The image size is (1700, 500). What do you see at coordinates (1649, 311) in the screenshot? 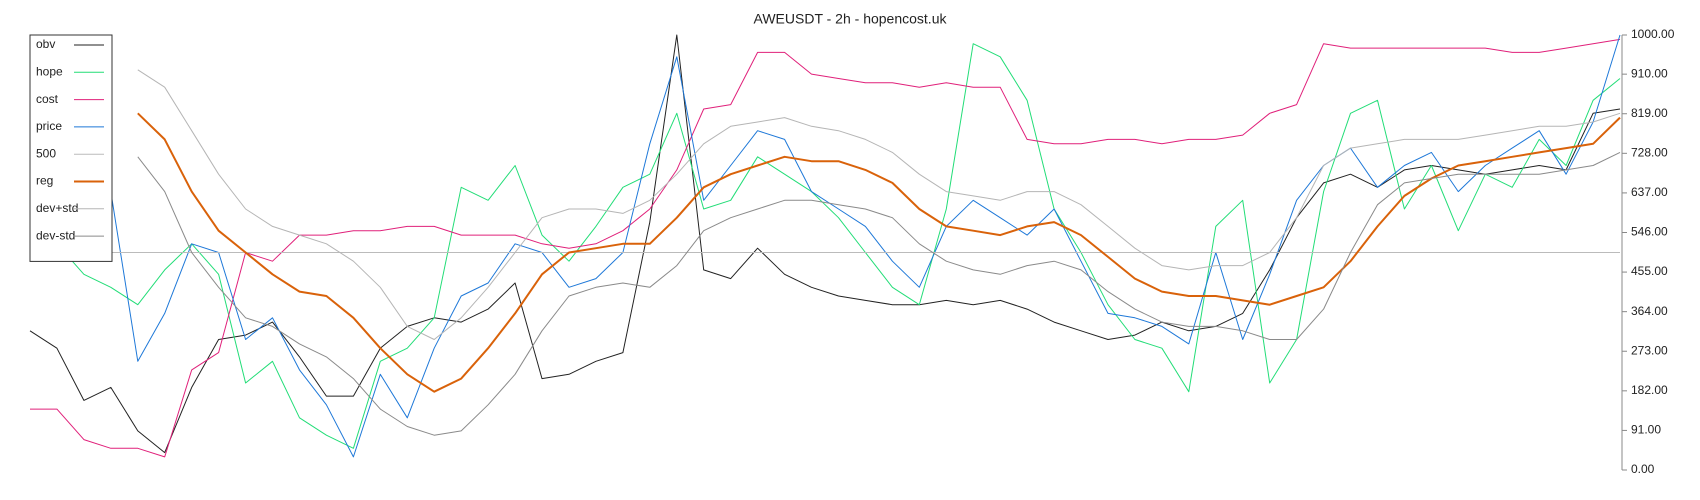
I see `y-tick-label: 364.00` at bounding box center [1649, 311].